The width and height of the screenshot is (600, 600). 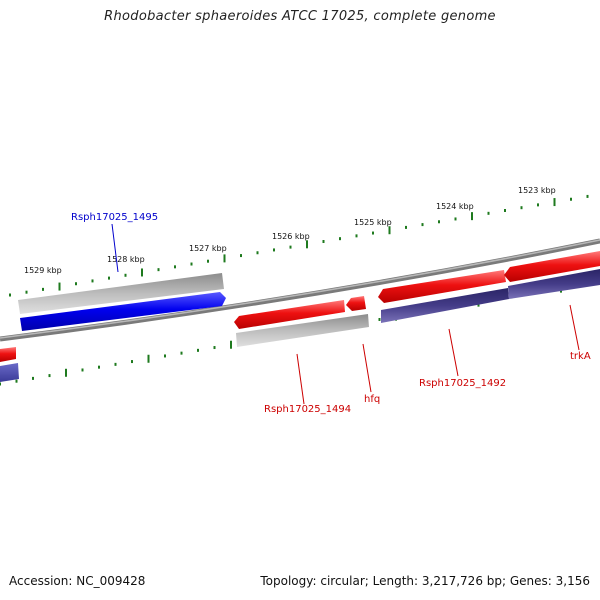 What do you see at coordinates (9, 372) in the screenshot?
I see `gene-left-navy-partial` at bounding box center [9, 372].